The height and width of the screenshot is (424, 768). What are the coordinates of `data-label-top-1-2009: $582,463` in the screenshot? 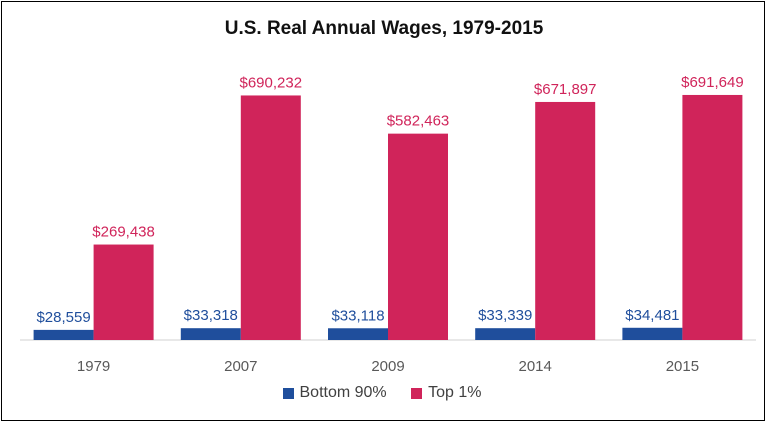 It's located at (418, 121).